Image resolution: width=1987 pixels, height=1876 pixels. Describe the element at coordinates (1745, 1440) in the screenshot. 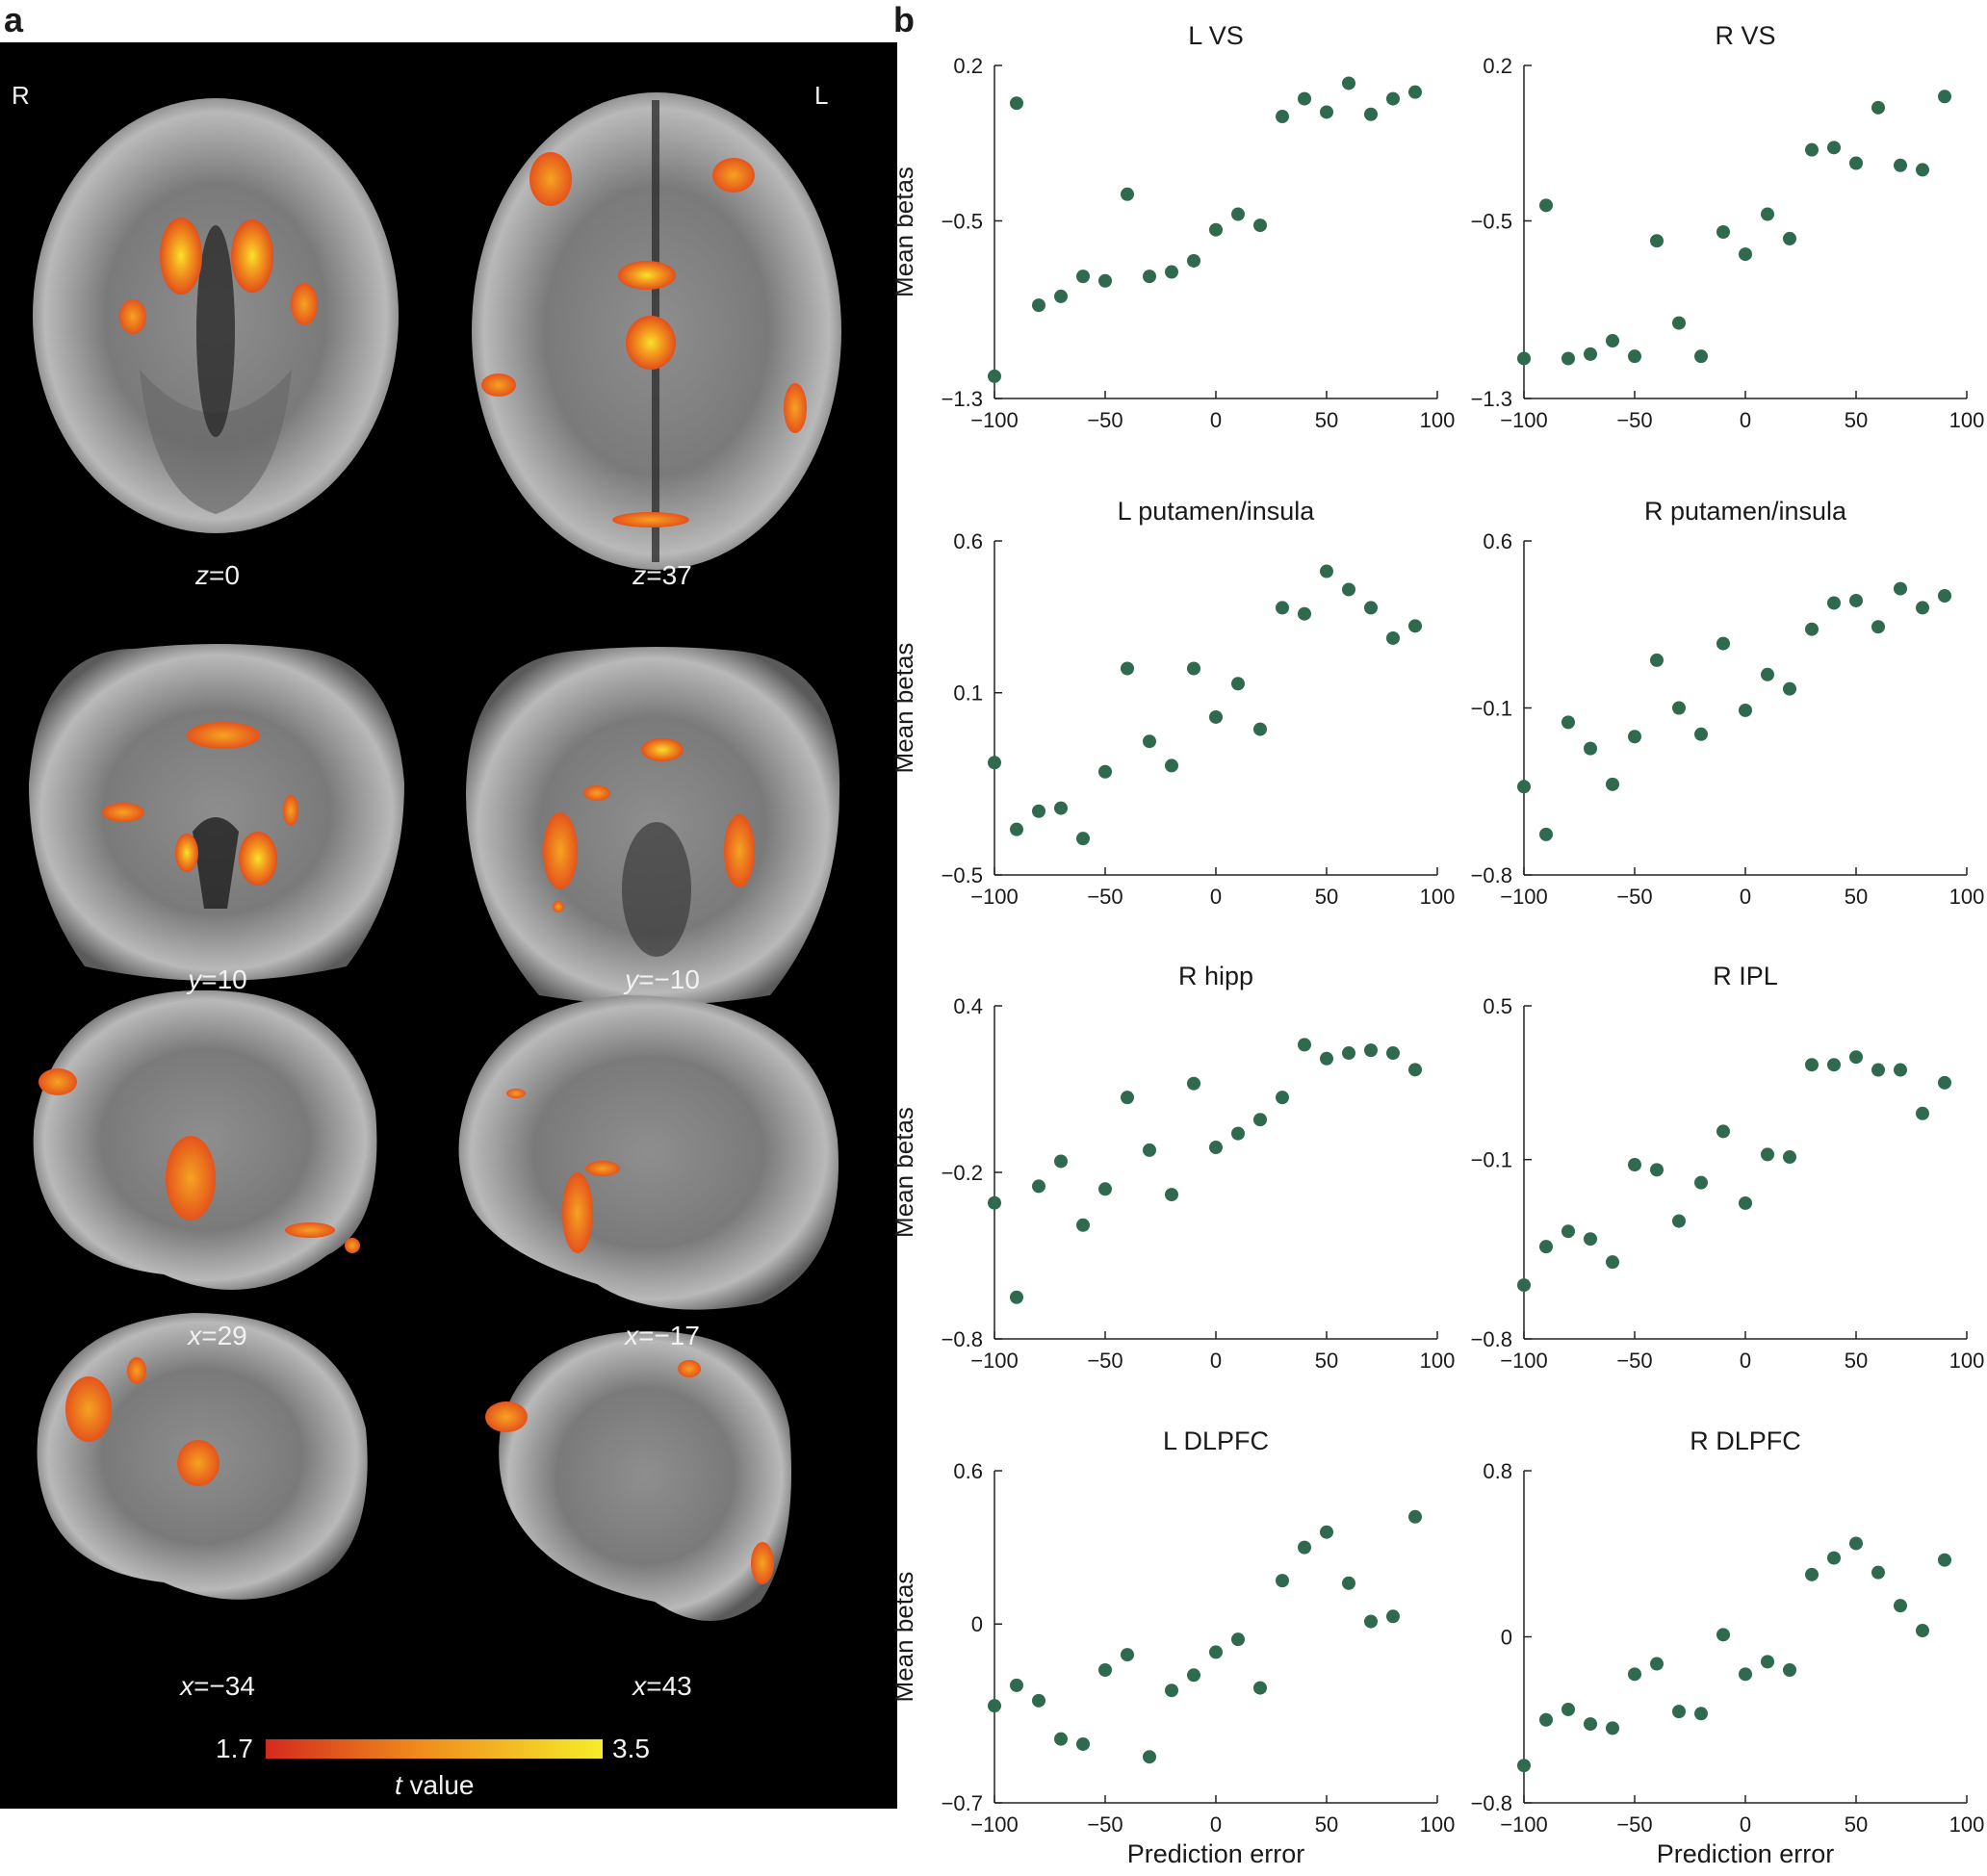

I see `plot-title: R DLPFC` at that location.